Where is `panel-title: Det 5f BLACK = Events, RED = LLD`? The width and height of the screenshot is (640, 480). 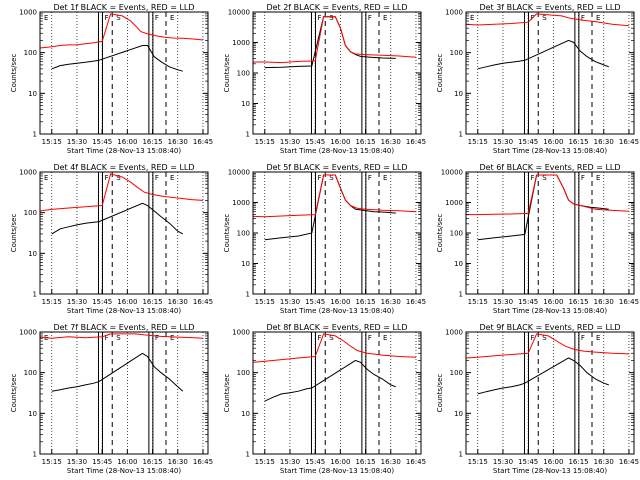
panel-title: Det 5f BLACK = Events, RED = LLD is located at coordinates (336, 167).